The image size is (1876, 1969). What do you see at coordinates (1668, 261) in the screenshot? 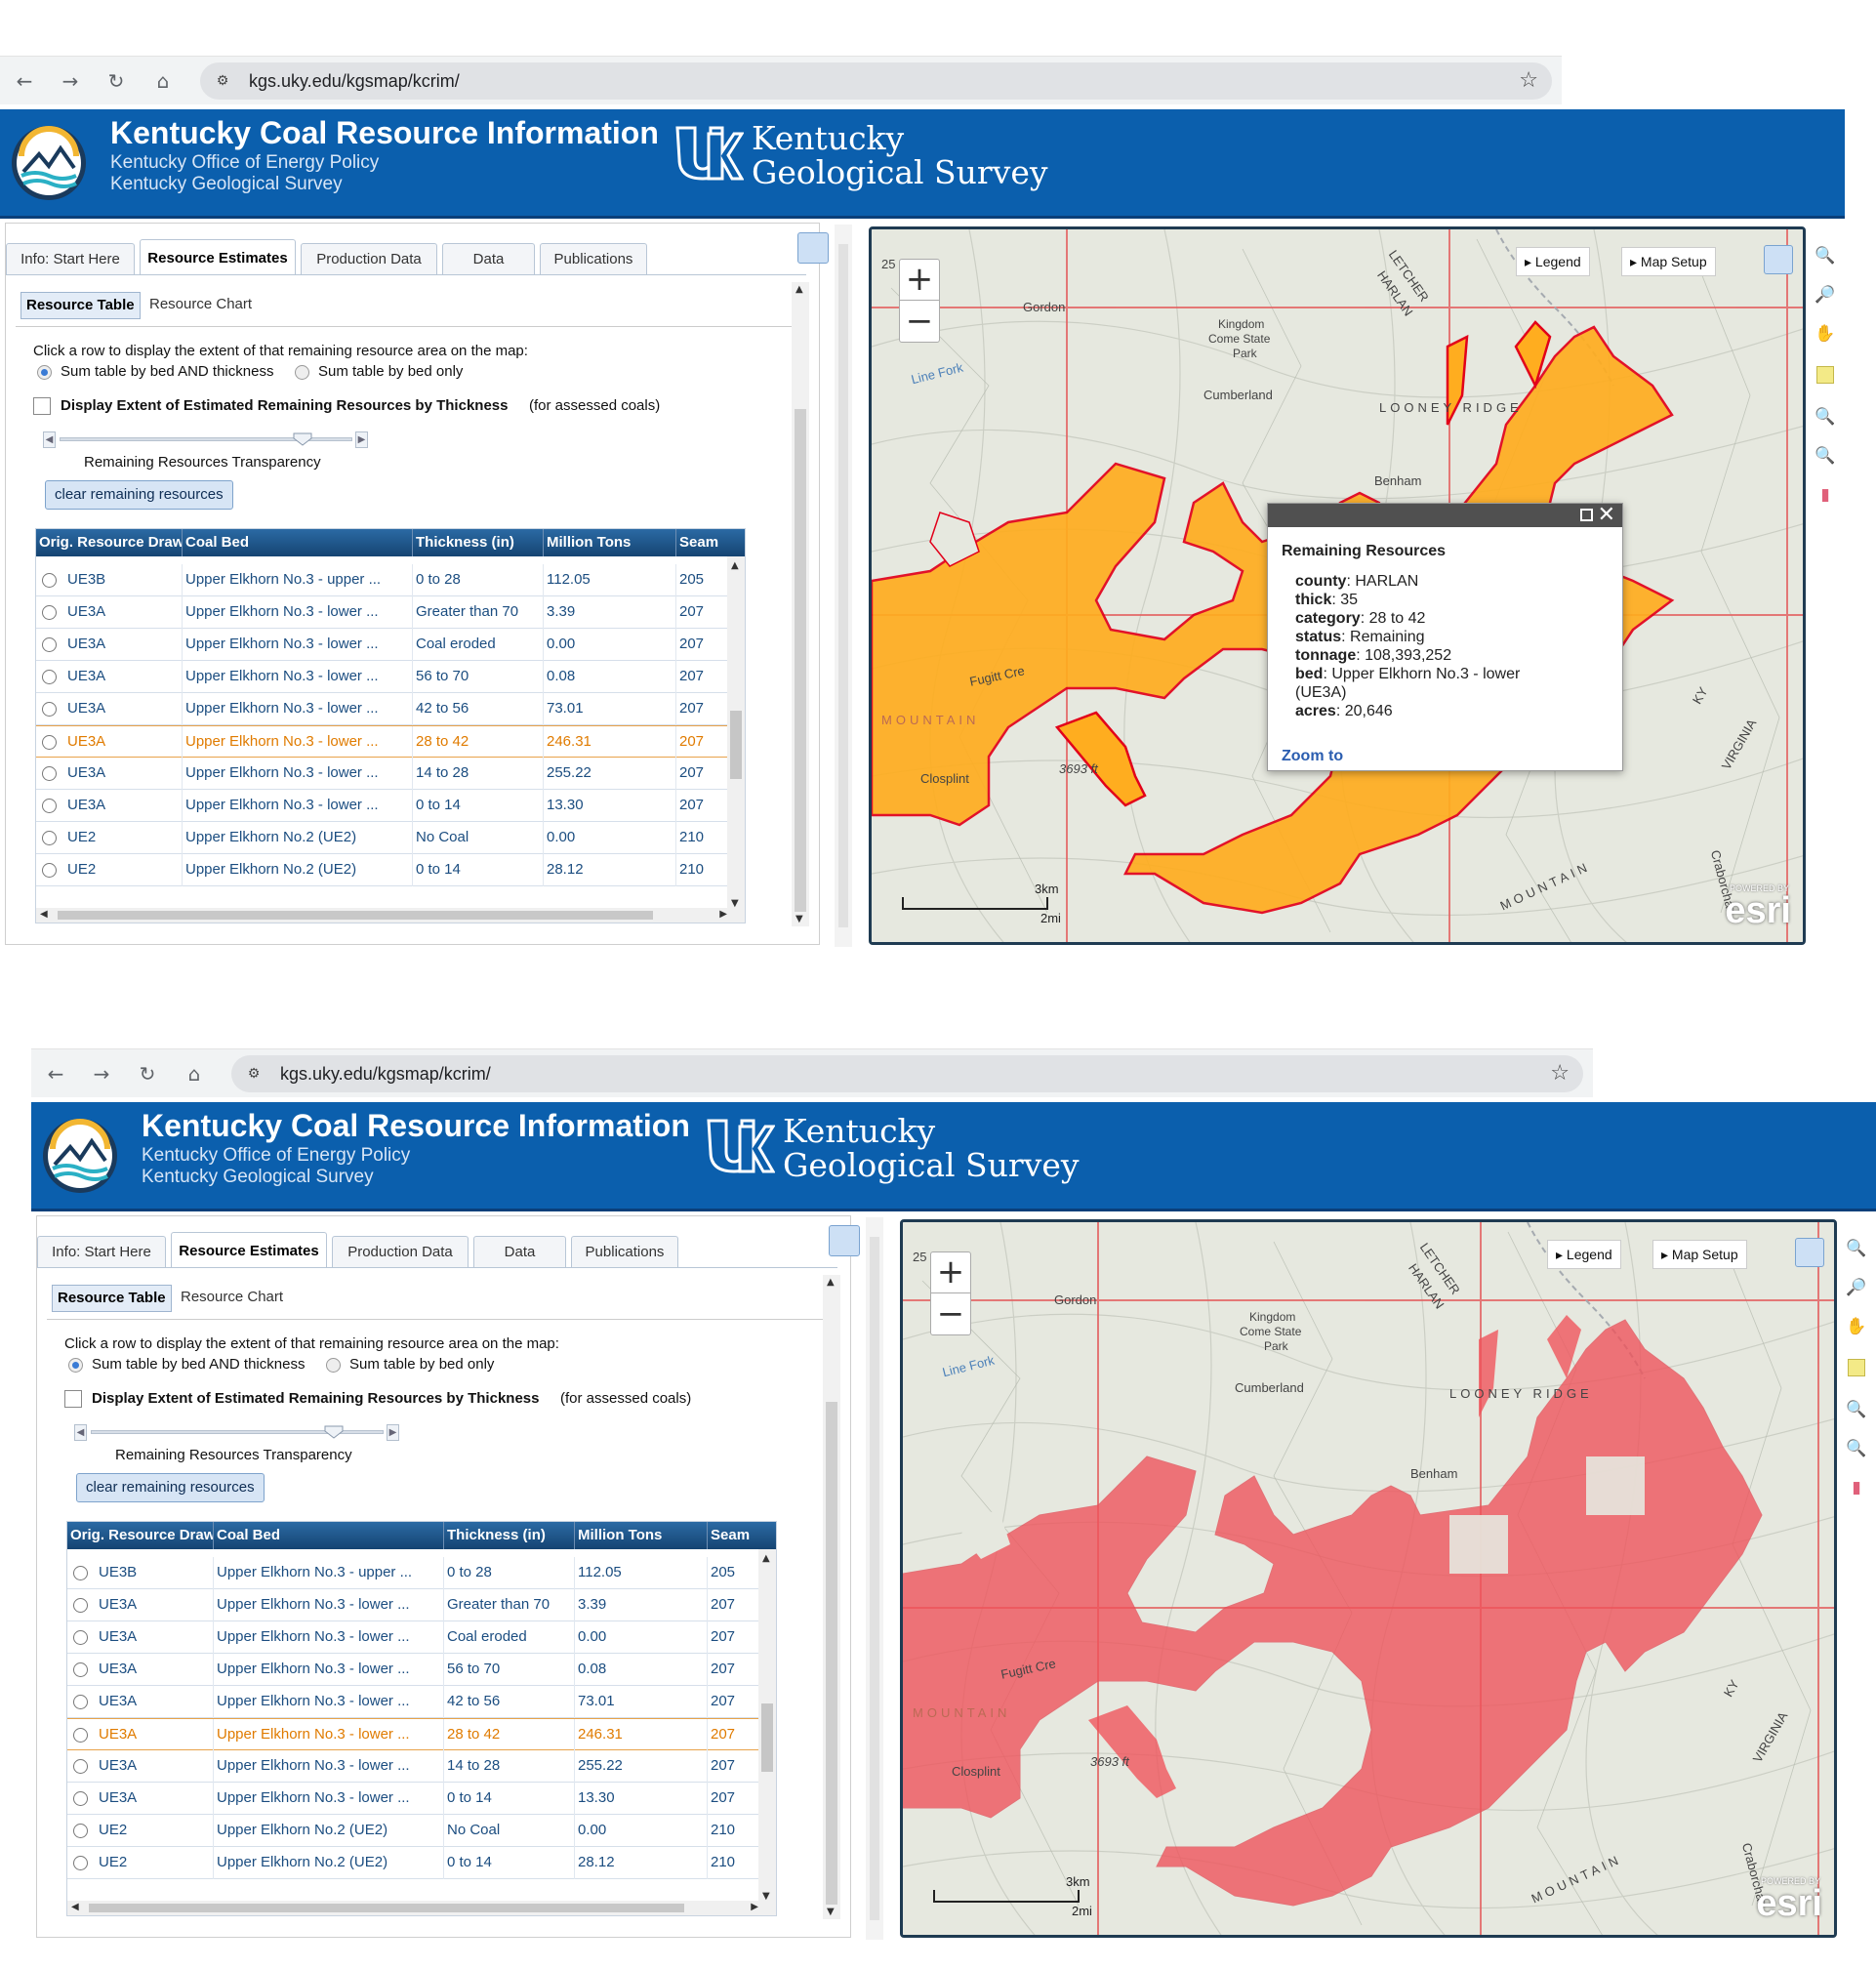
I see `map-setup-button: ▸ Map Setup` at bounding box center [1668, 261].